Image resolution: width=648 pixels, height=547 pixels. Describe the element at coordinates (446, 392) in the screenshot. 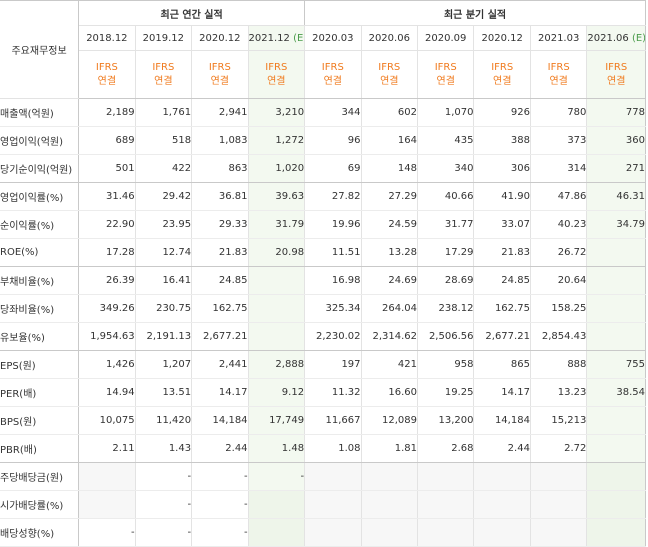

I see `value-cell: 19.25` at that location.